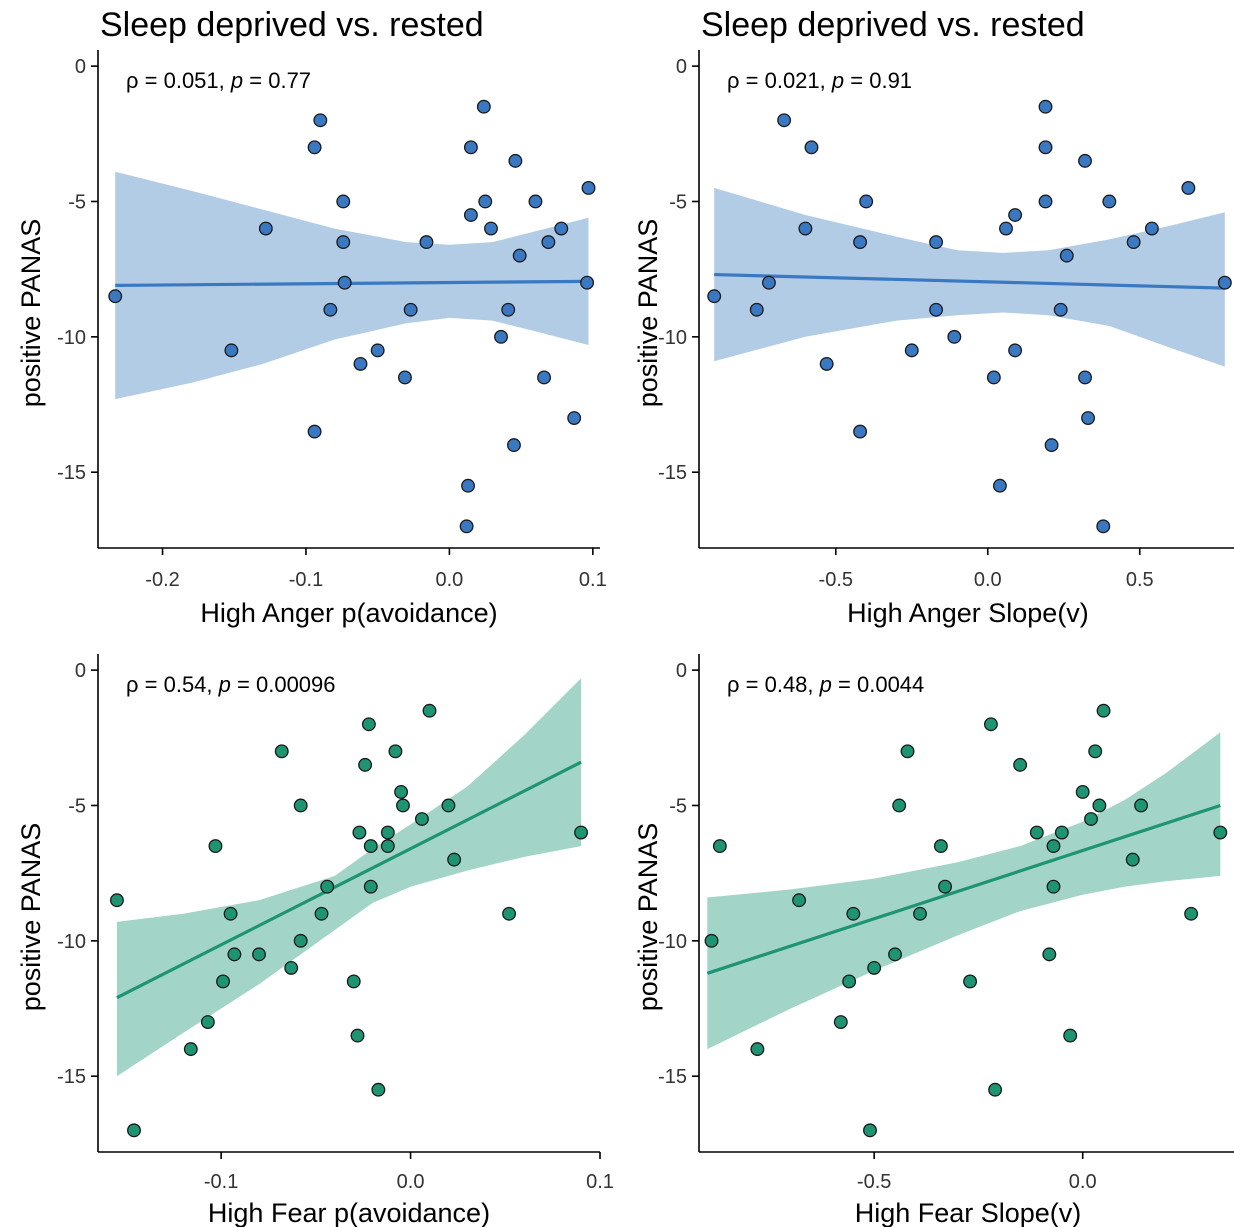 Image resolution: width=1234 pixels, height=1227 pixels. I want to click on x-tick-label: -0.2, so click(162, 580).